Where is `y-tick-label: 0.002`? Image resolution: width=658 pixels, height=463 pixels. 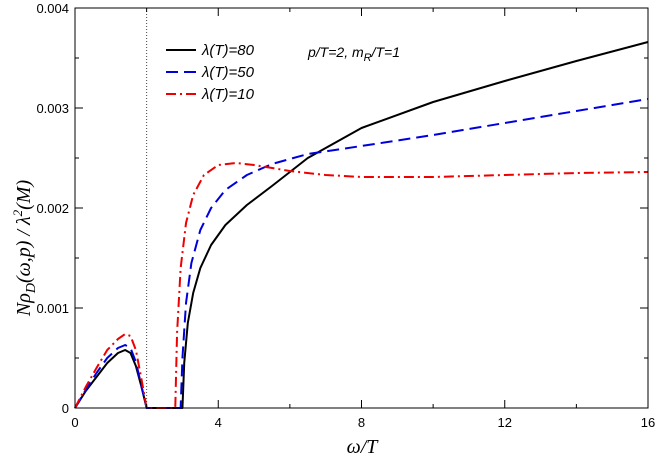
y-tick-label: 0.002 is located at coordinates (52, 208).